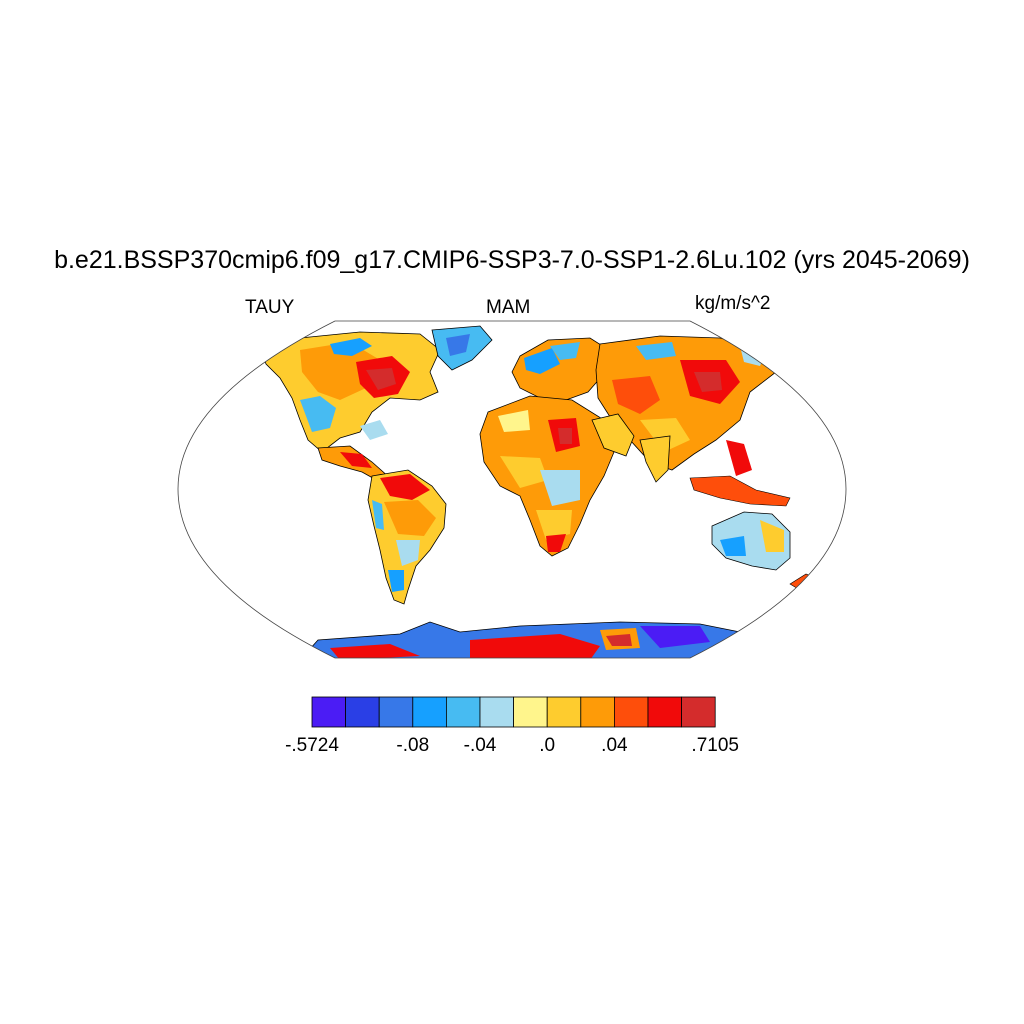  What do you see at coordinates (733, 303) in the screenshot?
I see `units-label: kg/m/s^2` at bounding box center [733, 303].